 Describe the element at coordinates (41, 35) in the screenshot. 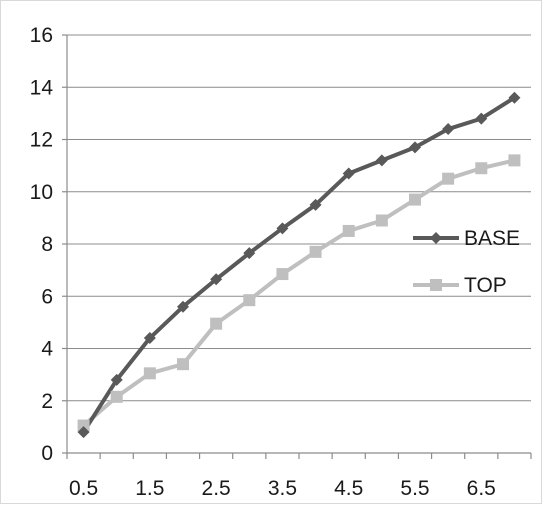

I see `y-tick-label: 16` at that location.